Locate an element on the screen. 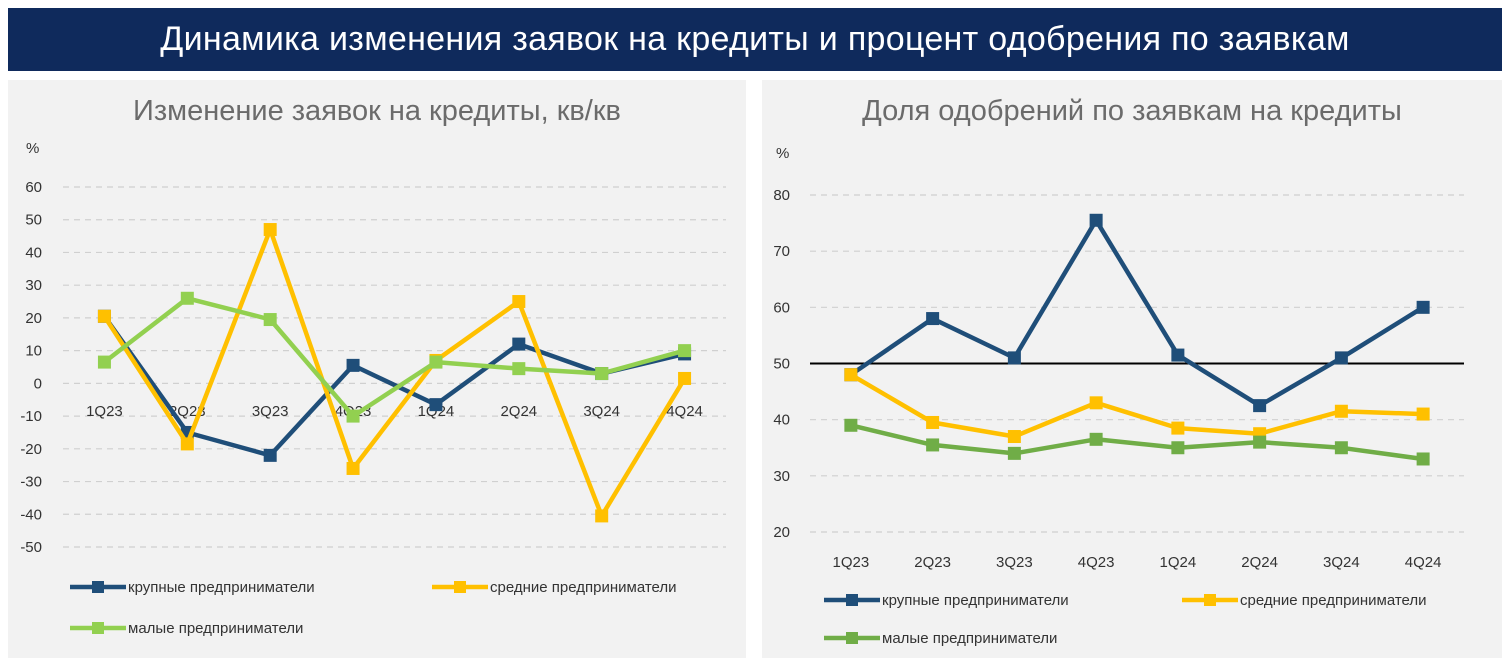 The width and height of the screenshot is (1510, 664). y-tick-label: 0 is located at coordinates (38, 383).